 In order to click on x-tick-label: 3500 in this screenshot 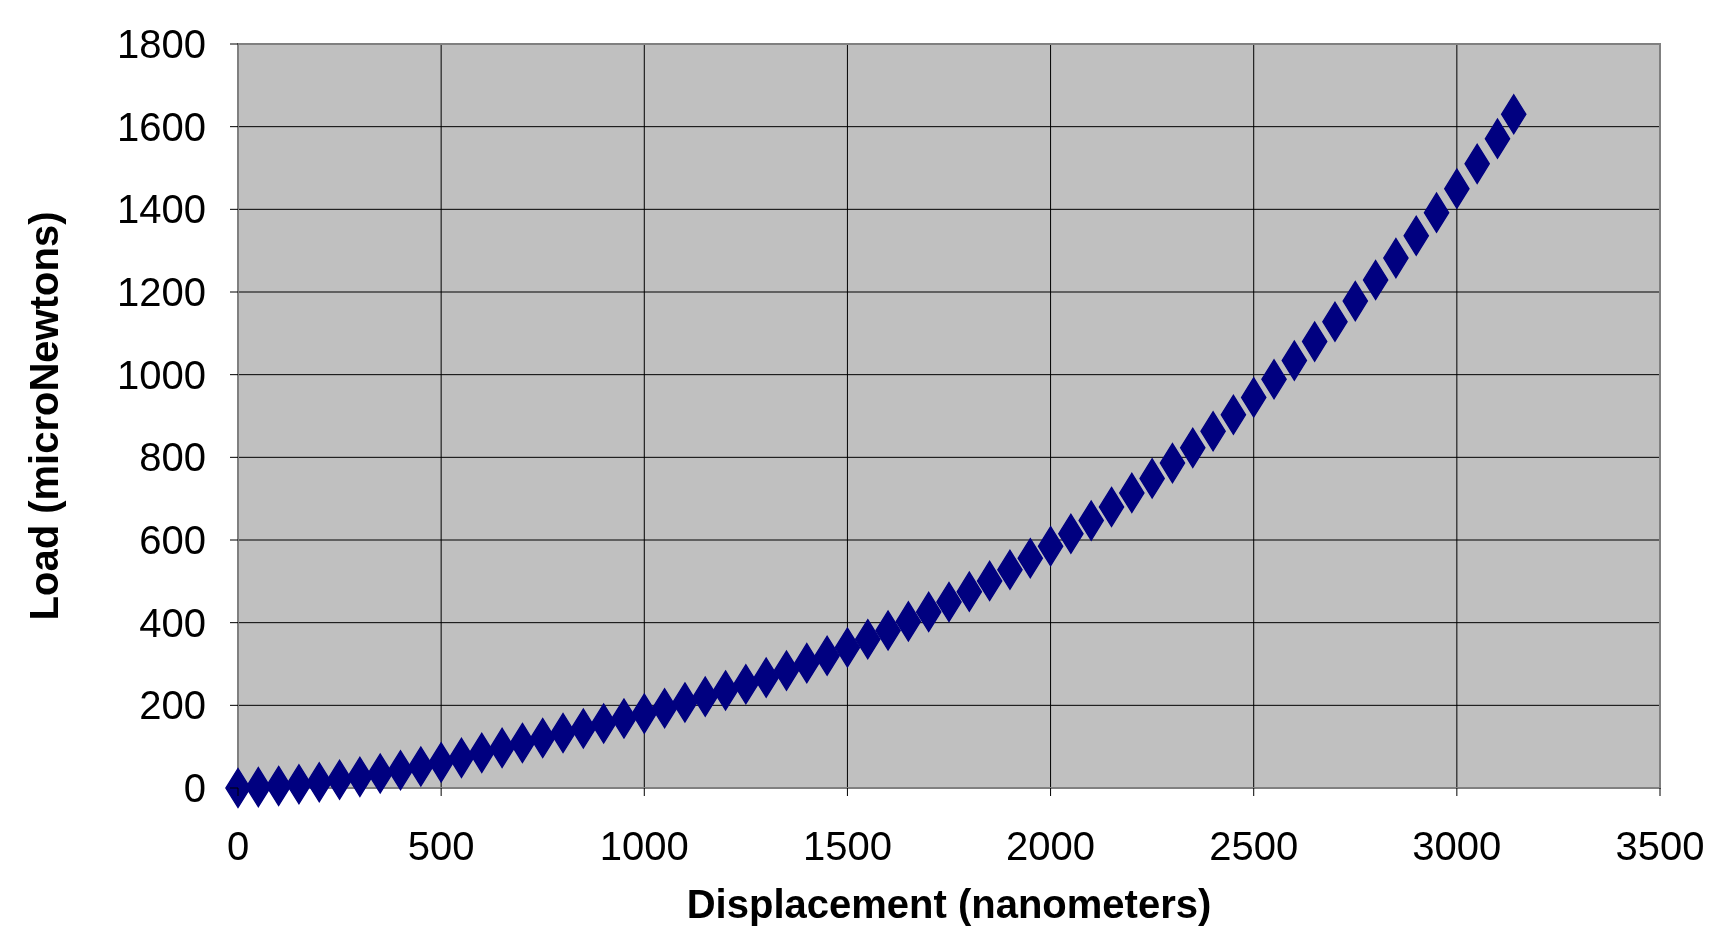, I will do `click(1660, 846)`.